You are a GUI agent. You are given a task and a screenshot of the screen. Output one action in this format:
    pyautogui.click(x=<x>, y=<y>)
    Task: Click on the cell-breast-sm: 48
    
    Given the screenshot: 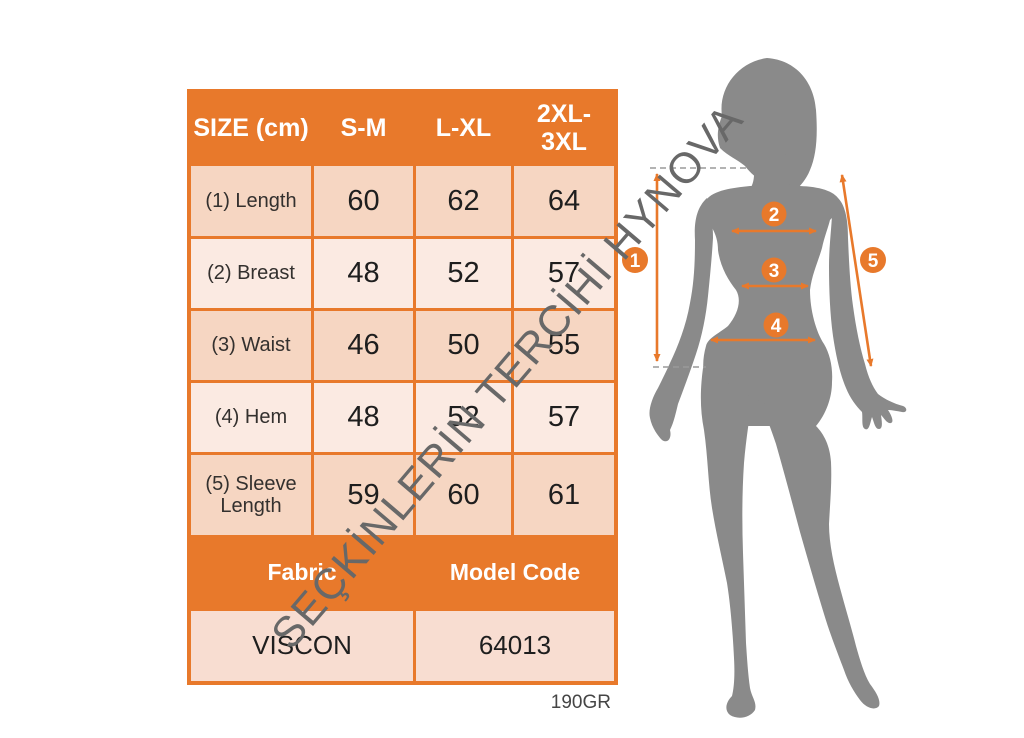 What is the action you would take?
    pyautogui.click(x=363, y=273)
    